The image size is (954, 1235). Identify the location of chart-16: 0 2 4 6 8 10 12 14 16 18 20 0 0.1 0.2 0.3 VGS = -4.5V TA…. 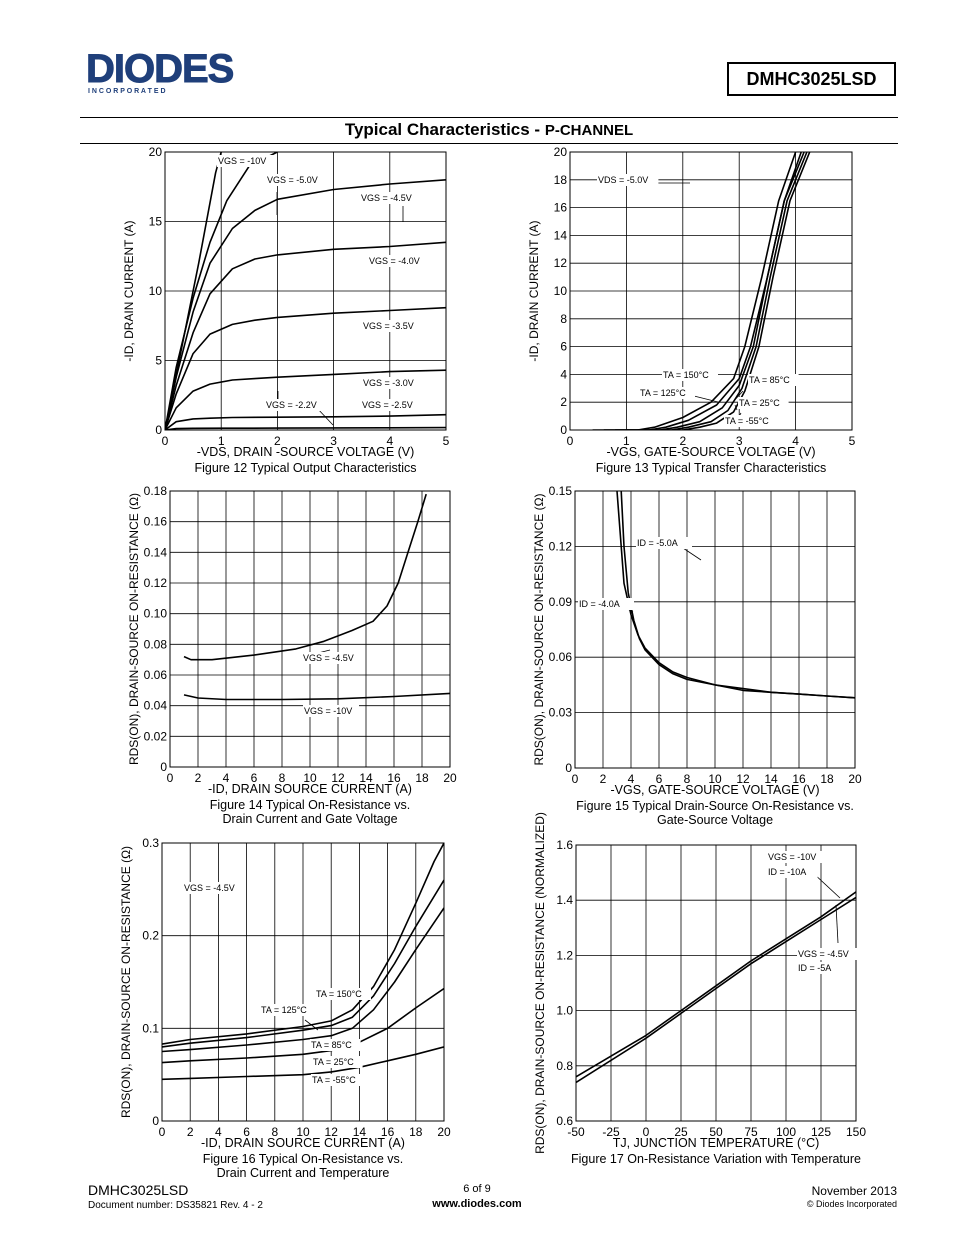
(285, 1008).